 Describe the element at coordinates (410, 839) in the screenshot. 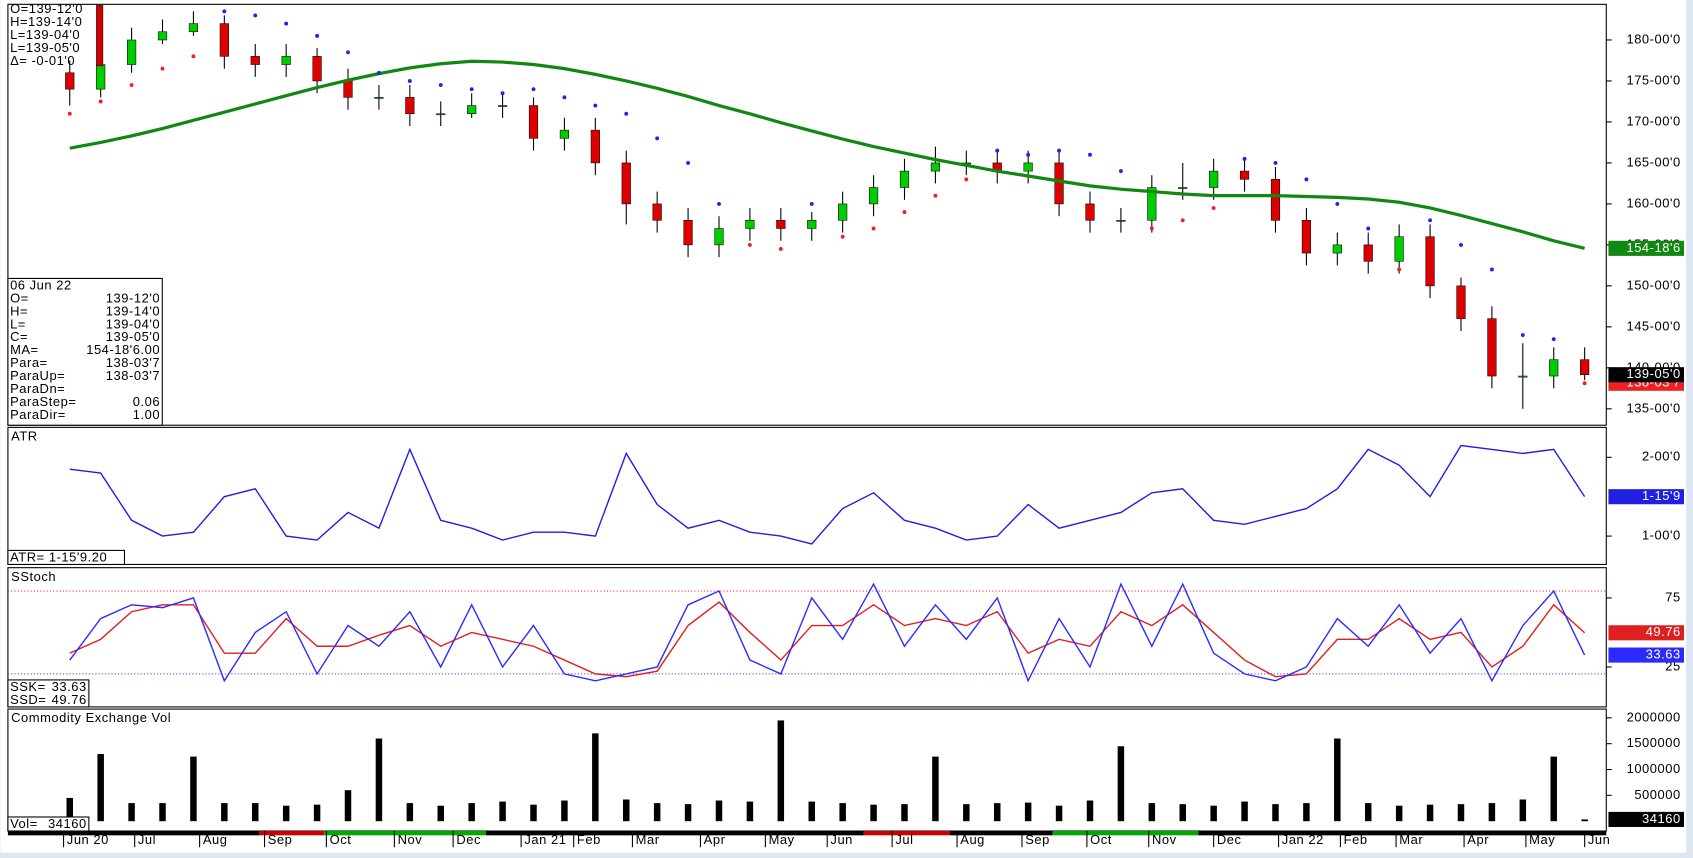

I see `x-tick-label: Nov` at that location.